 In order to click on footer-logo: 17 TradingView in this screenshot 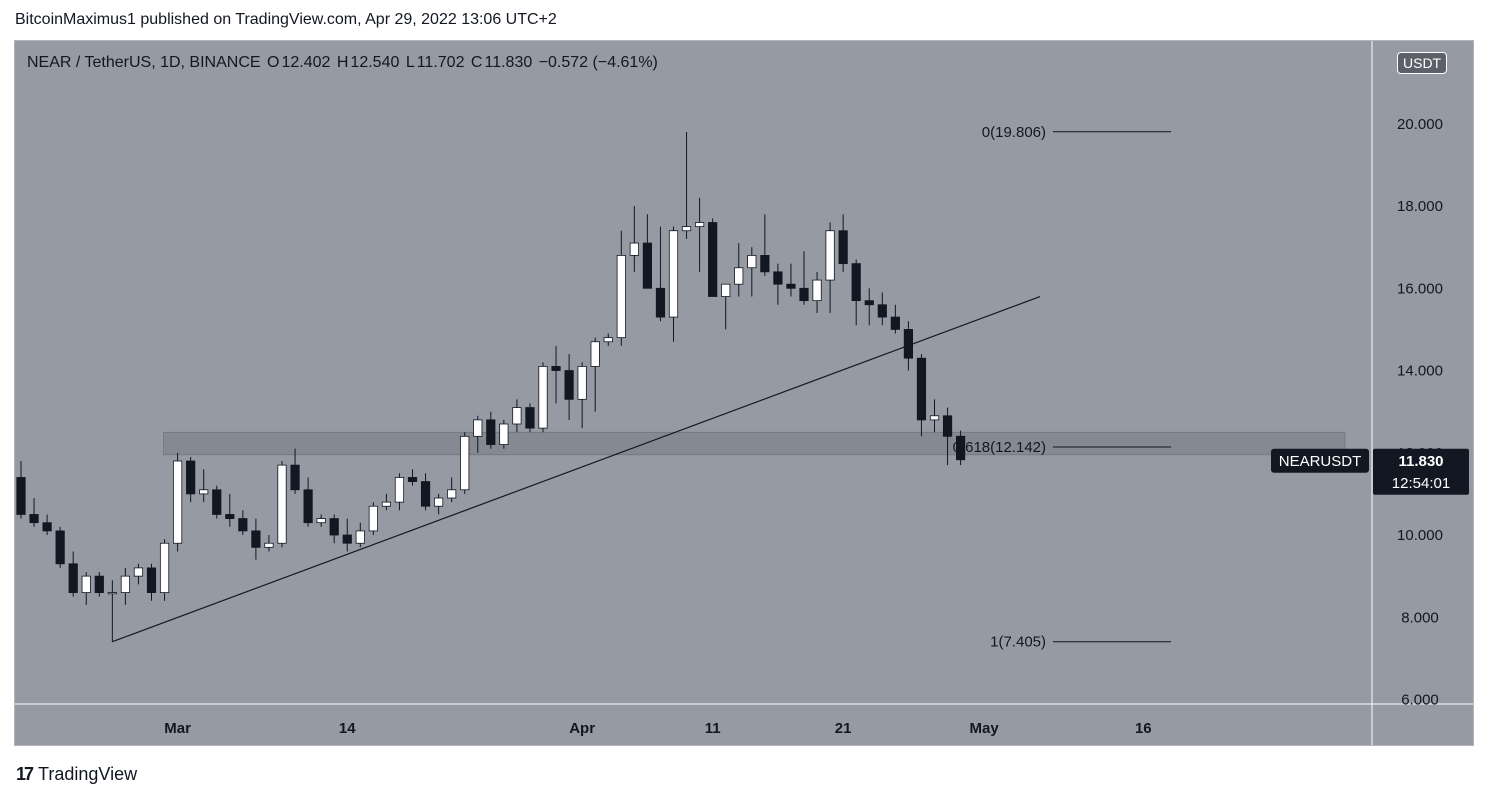, I will do `click(76, 774)`.